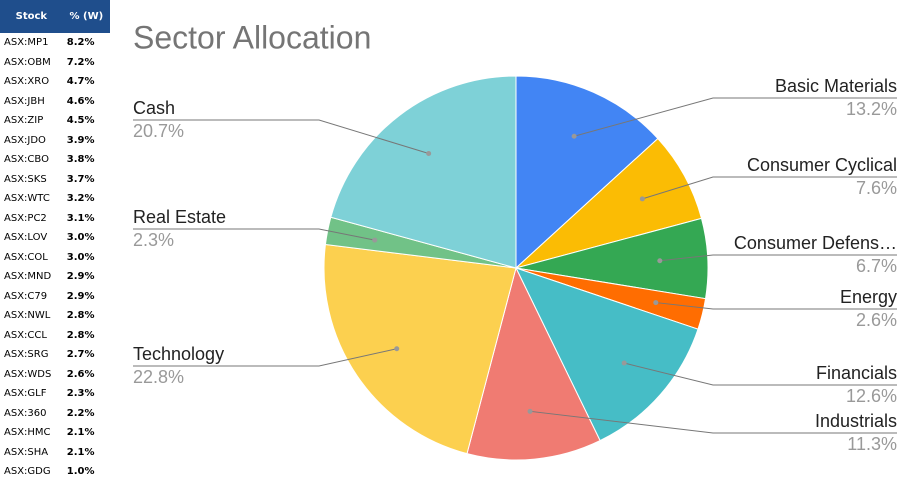 Image resolution: width=907 pixels, height=484 pixels. I want to click on table-row: ASX:LOV 3.0%, so click(55, 238).